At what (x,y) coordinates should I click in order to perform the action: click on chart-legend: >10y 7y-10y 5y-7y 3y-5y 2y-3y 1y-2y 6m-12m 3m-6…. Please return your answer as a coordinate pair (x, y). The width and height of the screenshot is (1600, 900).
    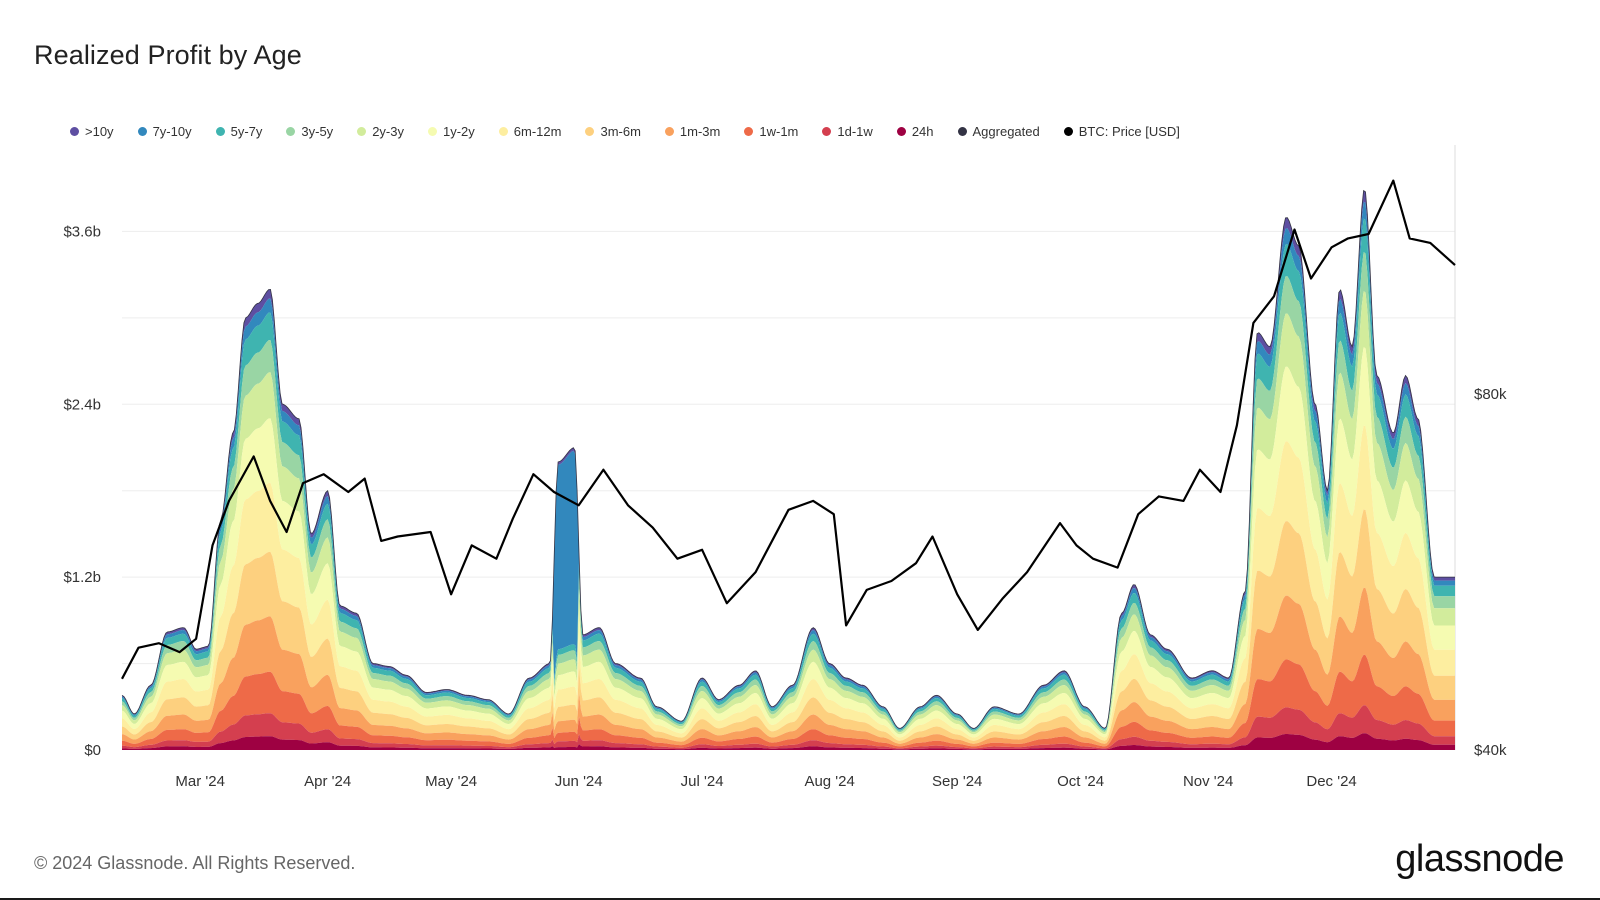
    Looking at the image, I should click on (637, 131).